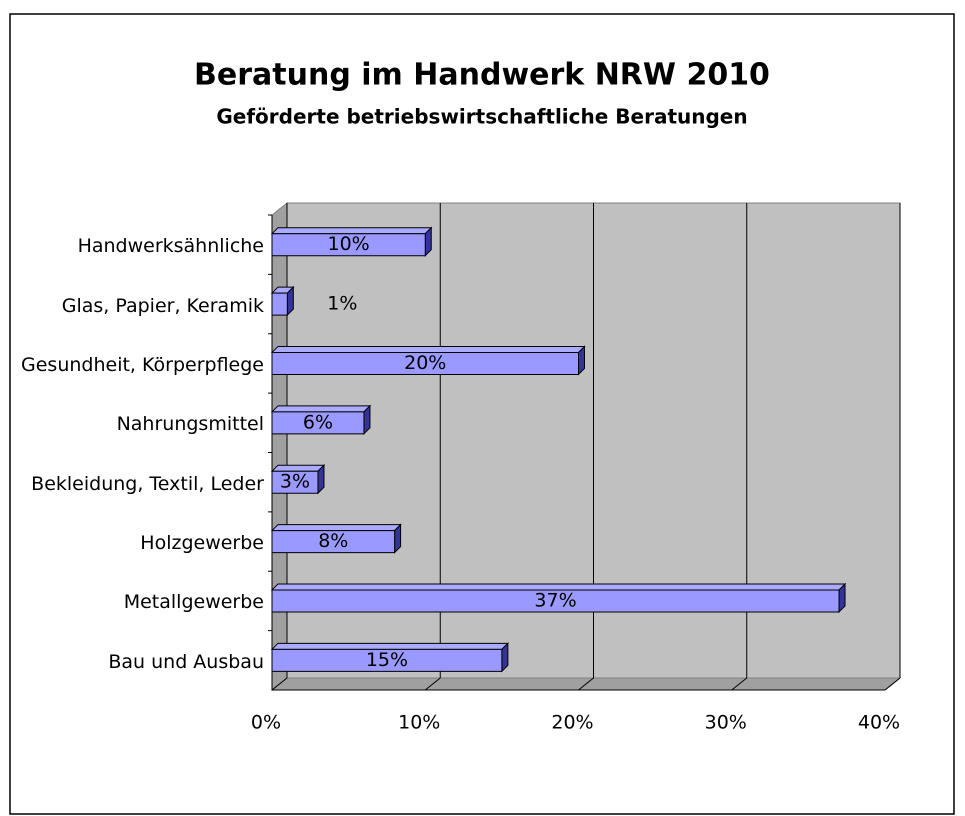 This screenshot has width=965, height=816. I want to click on y-tick-label: Handwerksähnliche, so click(170, 246).